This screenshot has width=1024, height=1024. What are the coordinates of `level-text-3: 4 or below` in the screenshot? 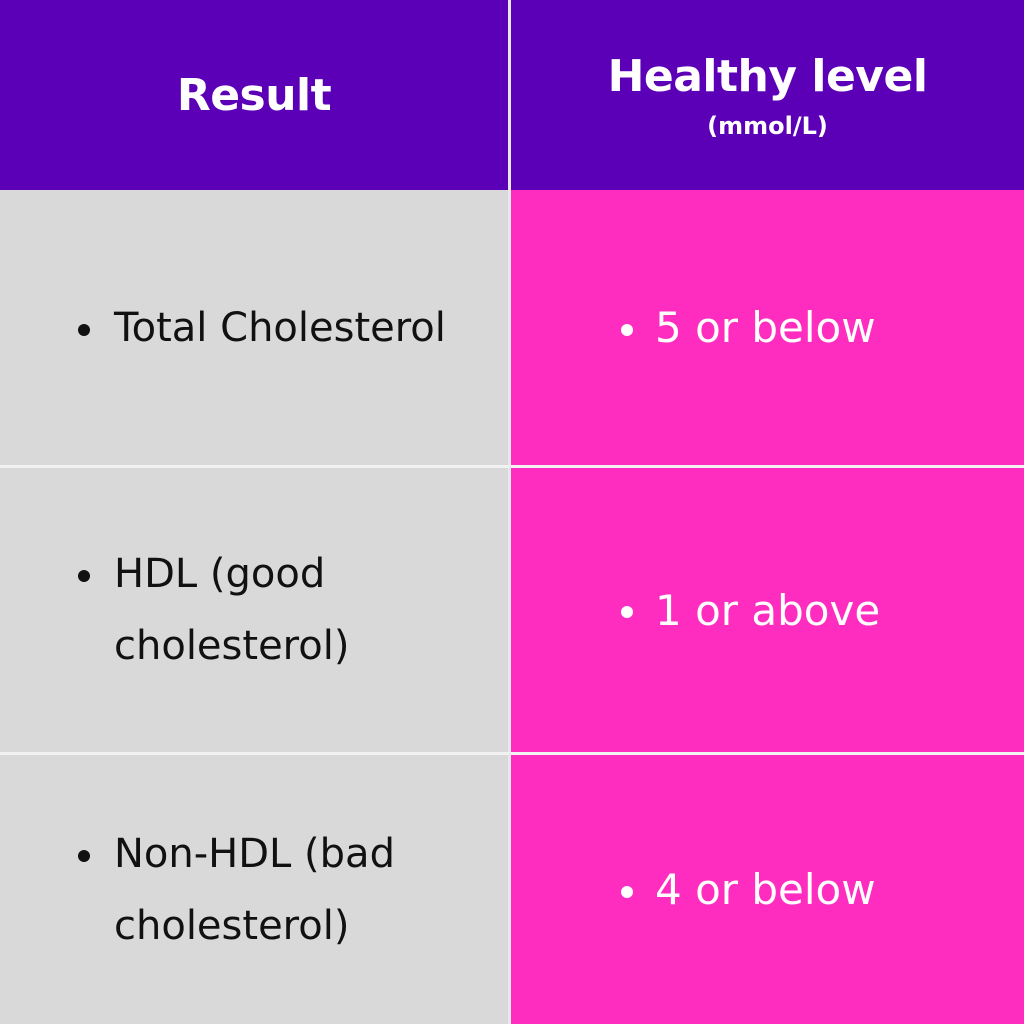 It's located at (765, 889).